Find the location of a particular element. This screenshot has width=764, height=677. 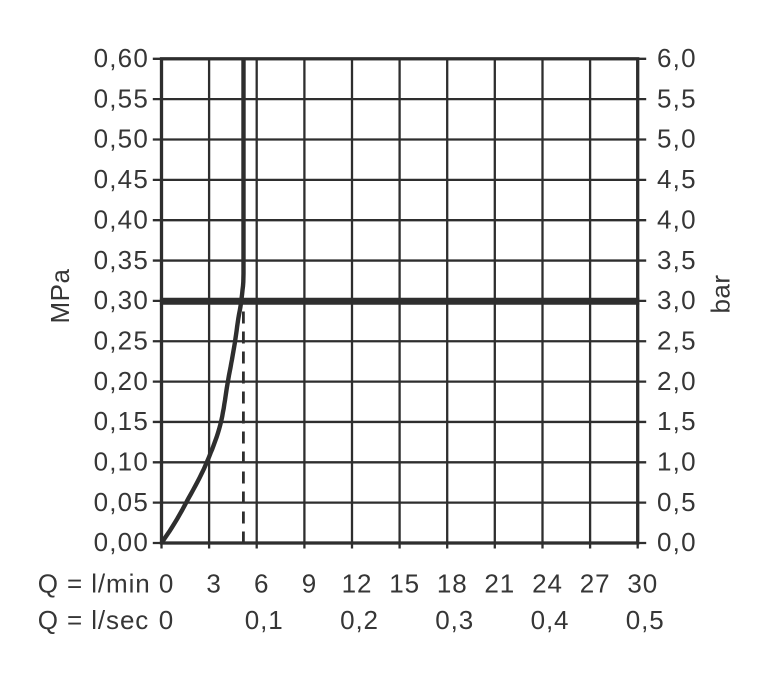

svg-text: 2,0 is located at coordinates (677, 381).